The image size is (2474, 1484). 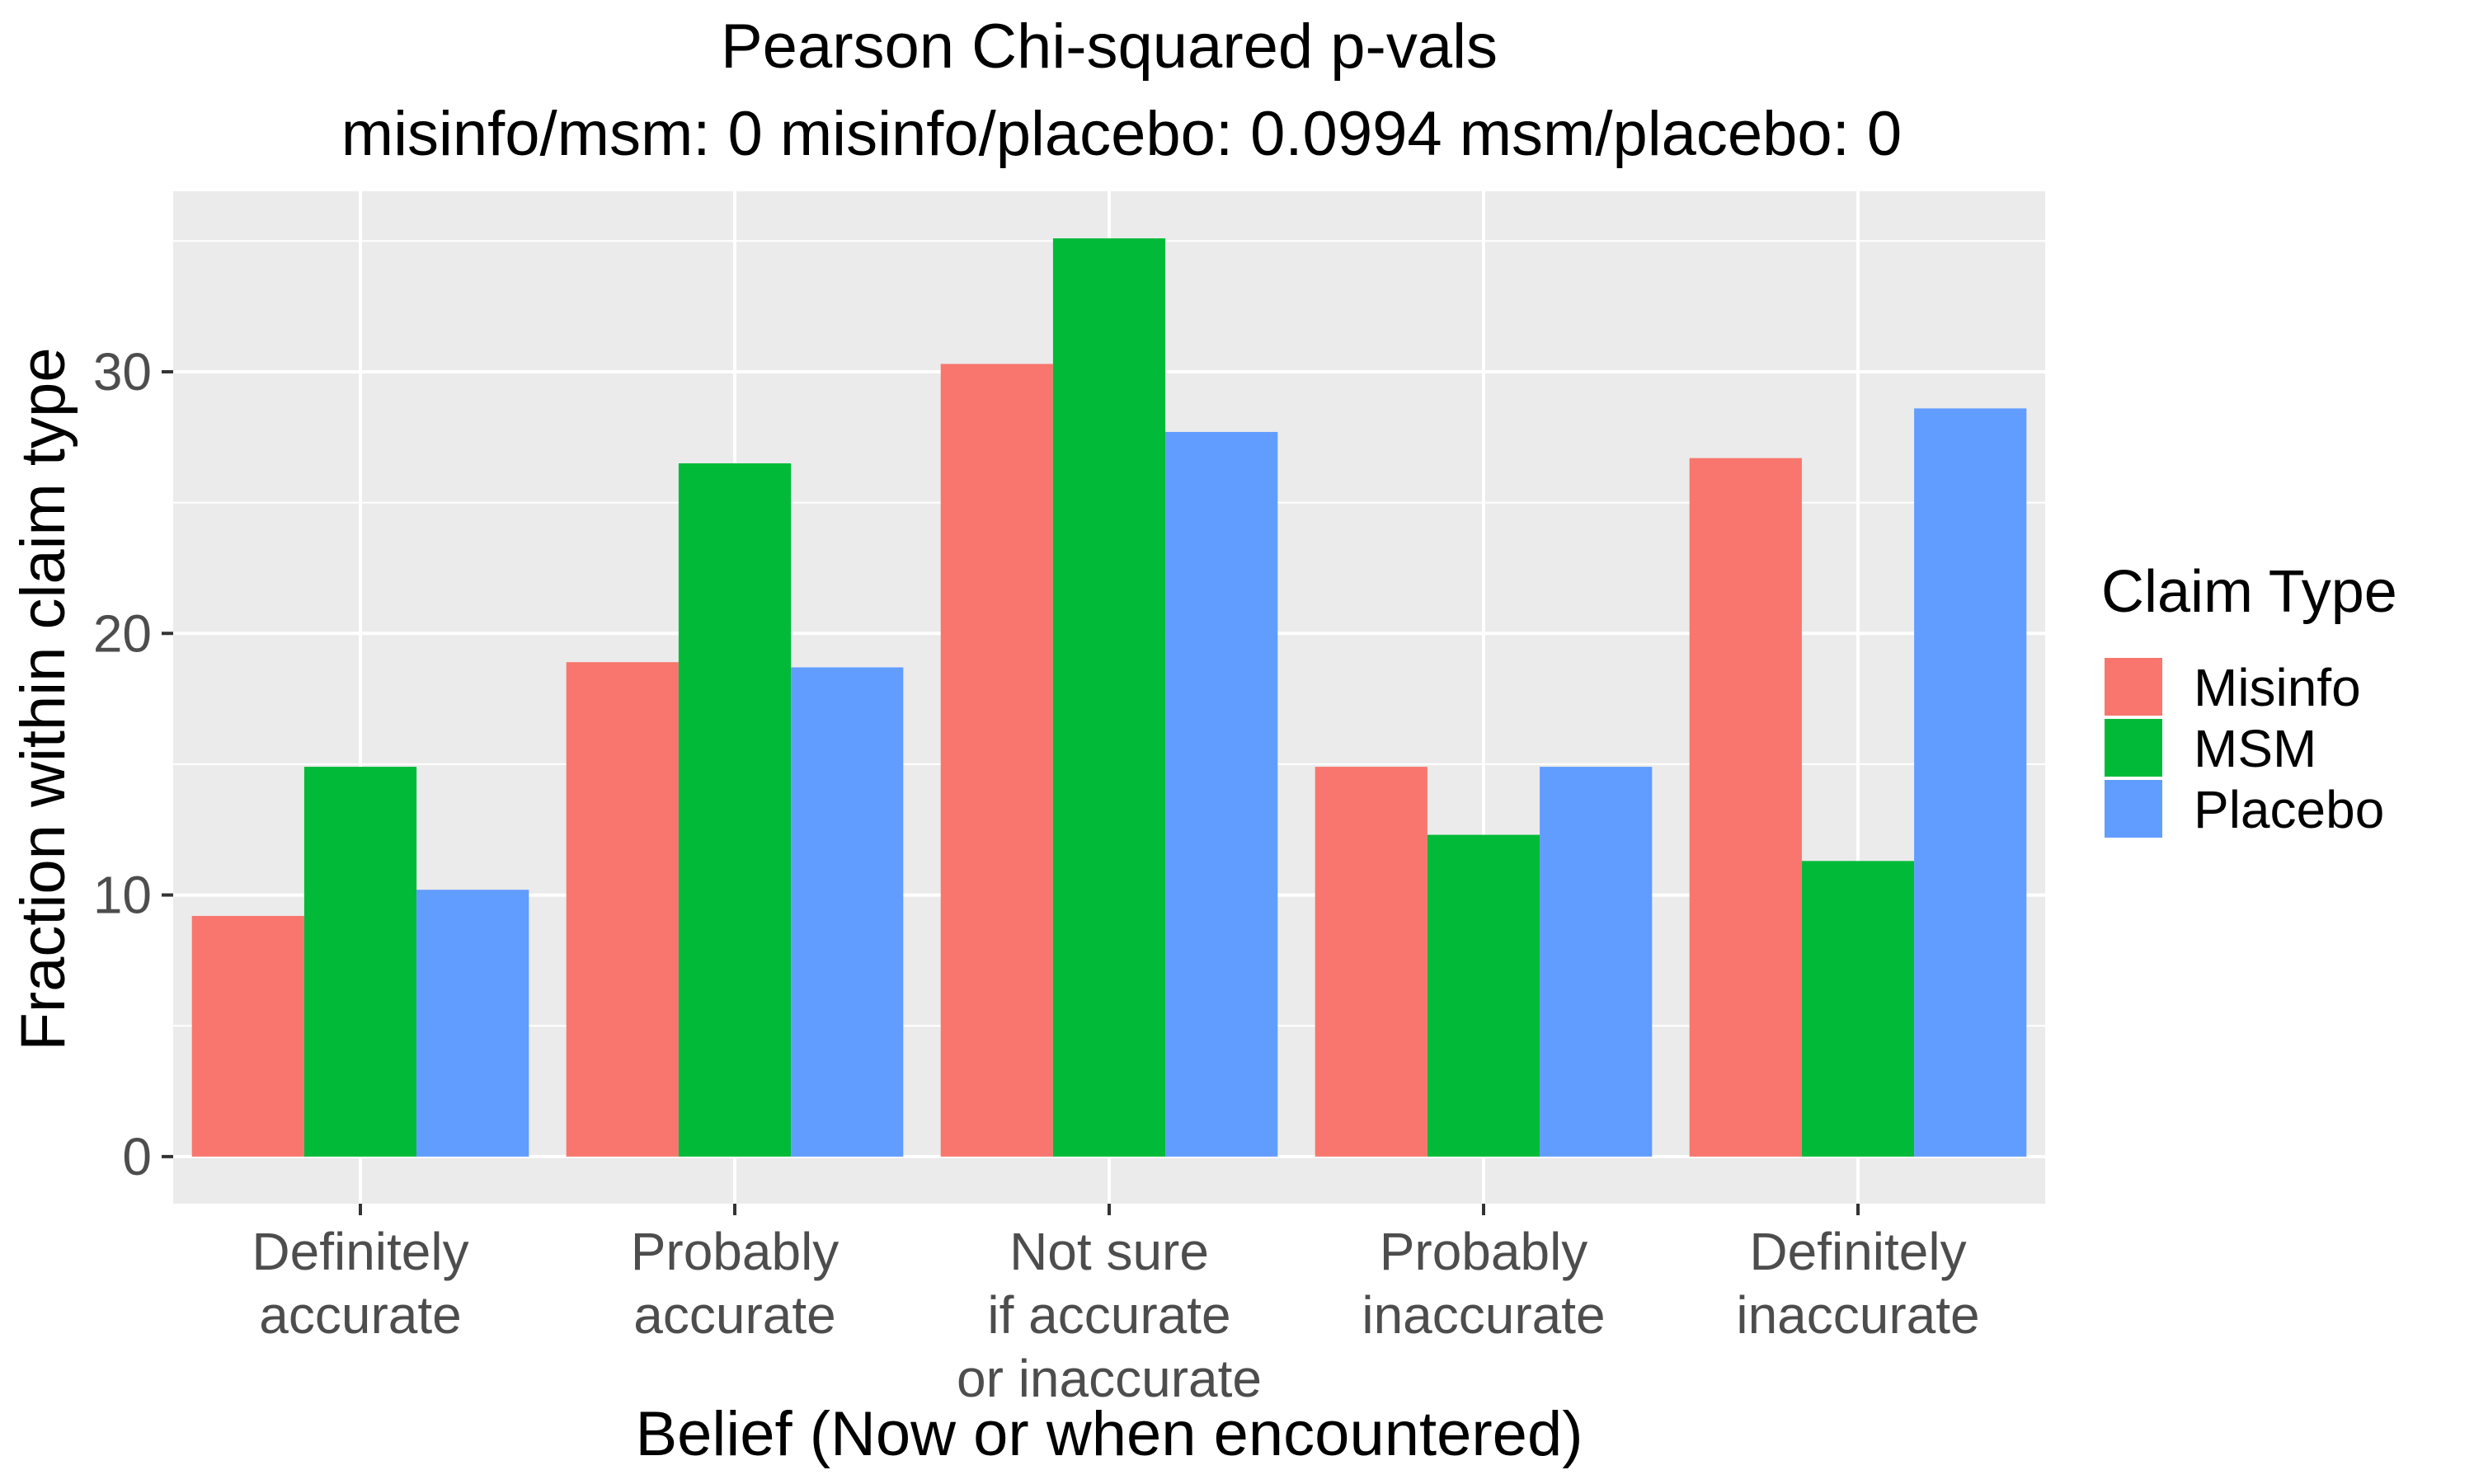 I want to click on legend-key-placebo, so click(x=2133, y=809).